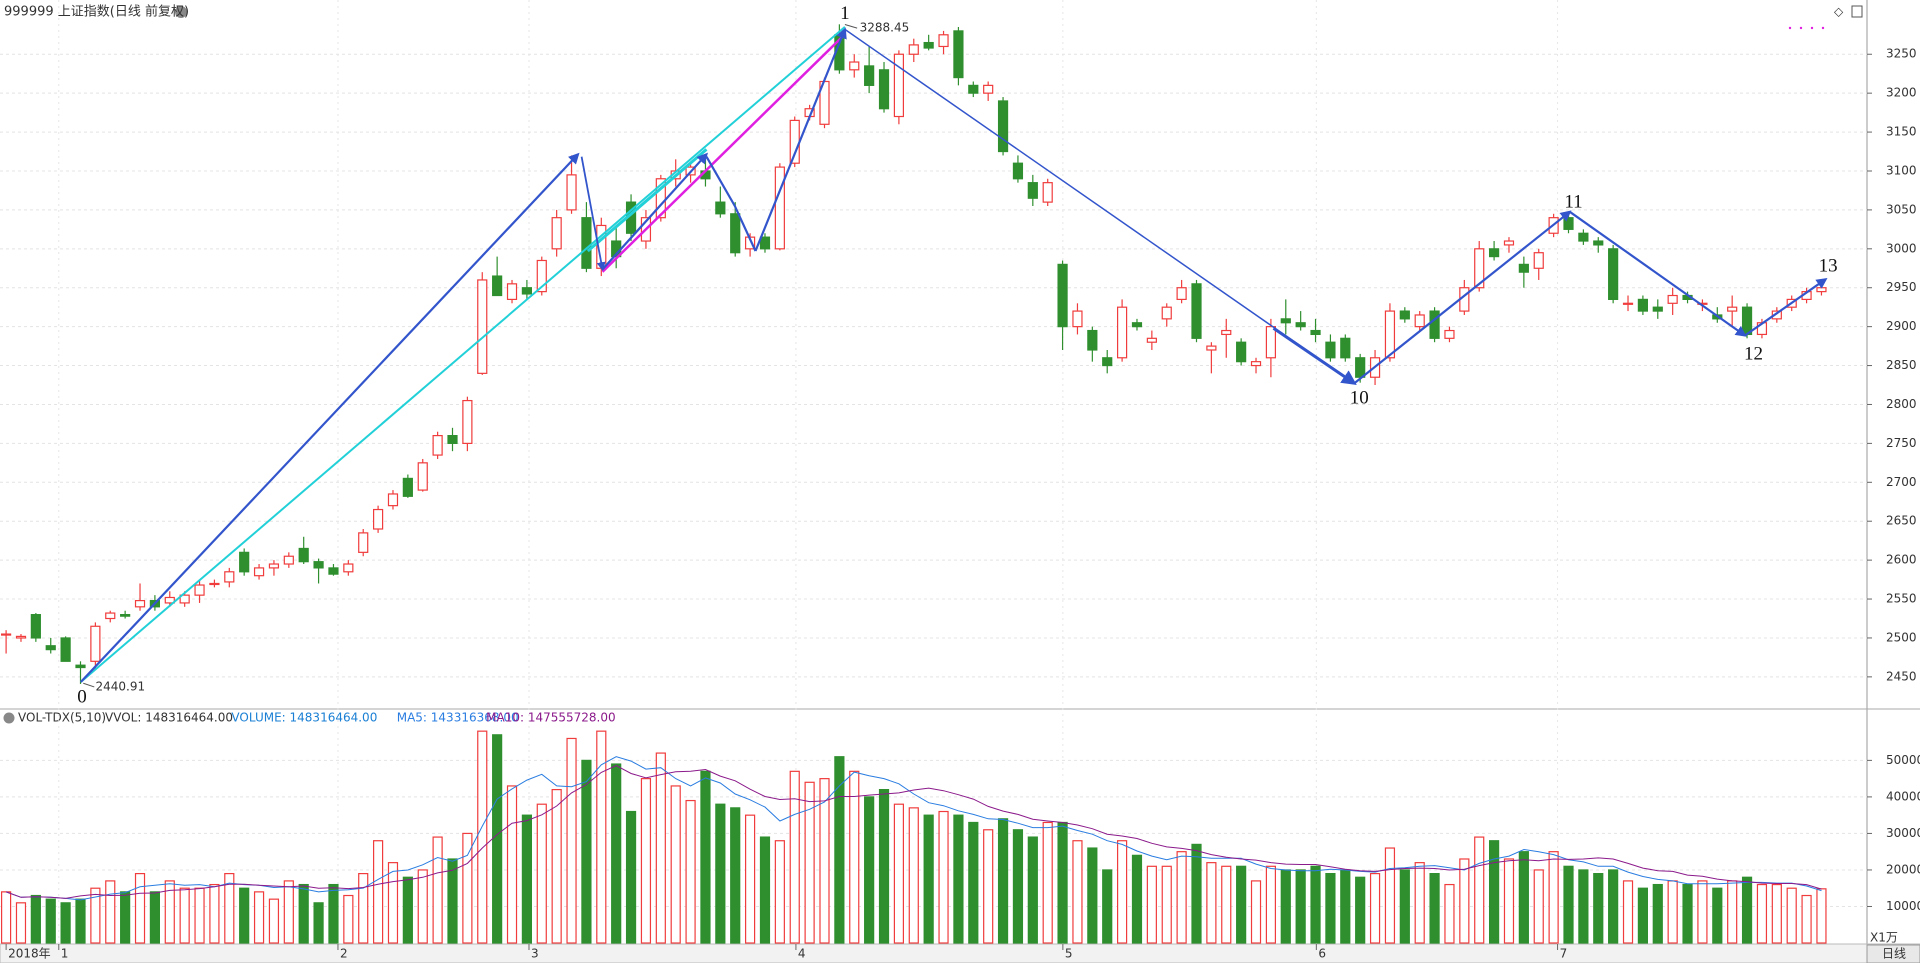 This screenshot has width=1920, height=963. I want to click on tool-icon: ◇, so click(1839, 12).